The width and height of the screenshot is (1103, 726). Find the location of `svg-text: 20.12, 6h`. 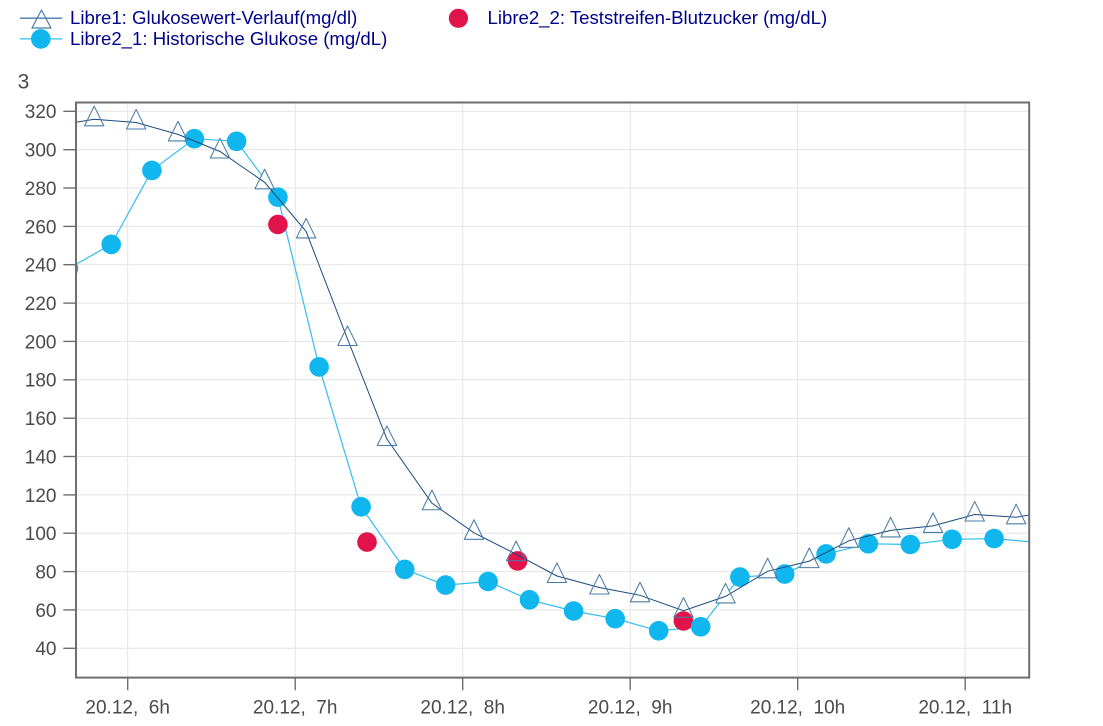

svg-text: 20.12, 6h is located at coordinates (127, 708).